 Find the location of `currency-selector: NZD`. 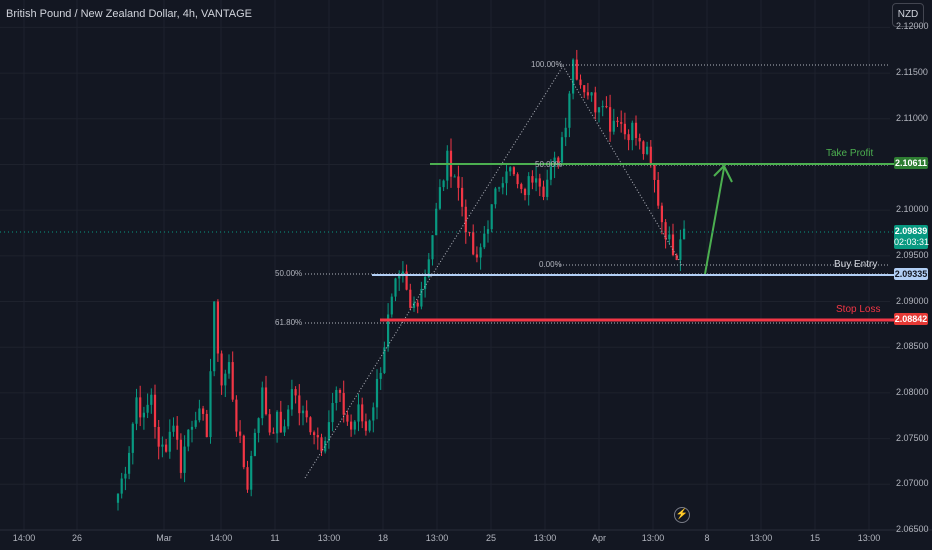

currency-selector: NZD is located at coordinates (908, 15).